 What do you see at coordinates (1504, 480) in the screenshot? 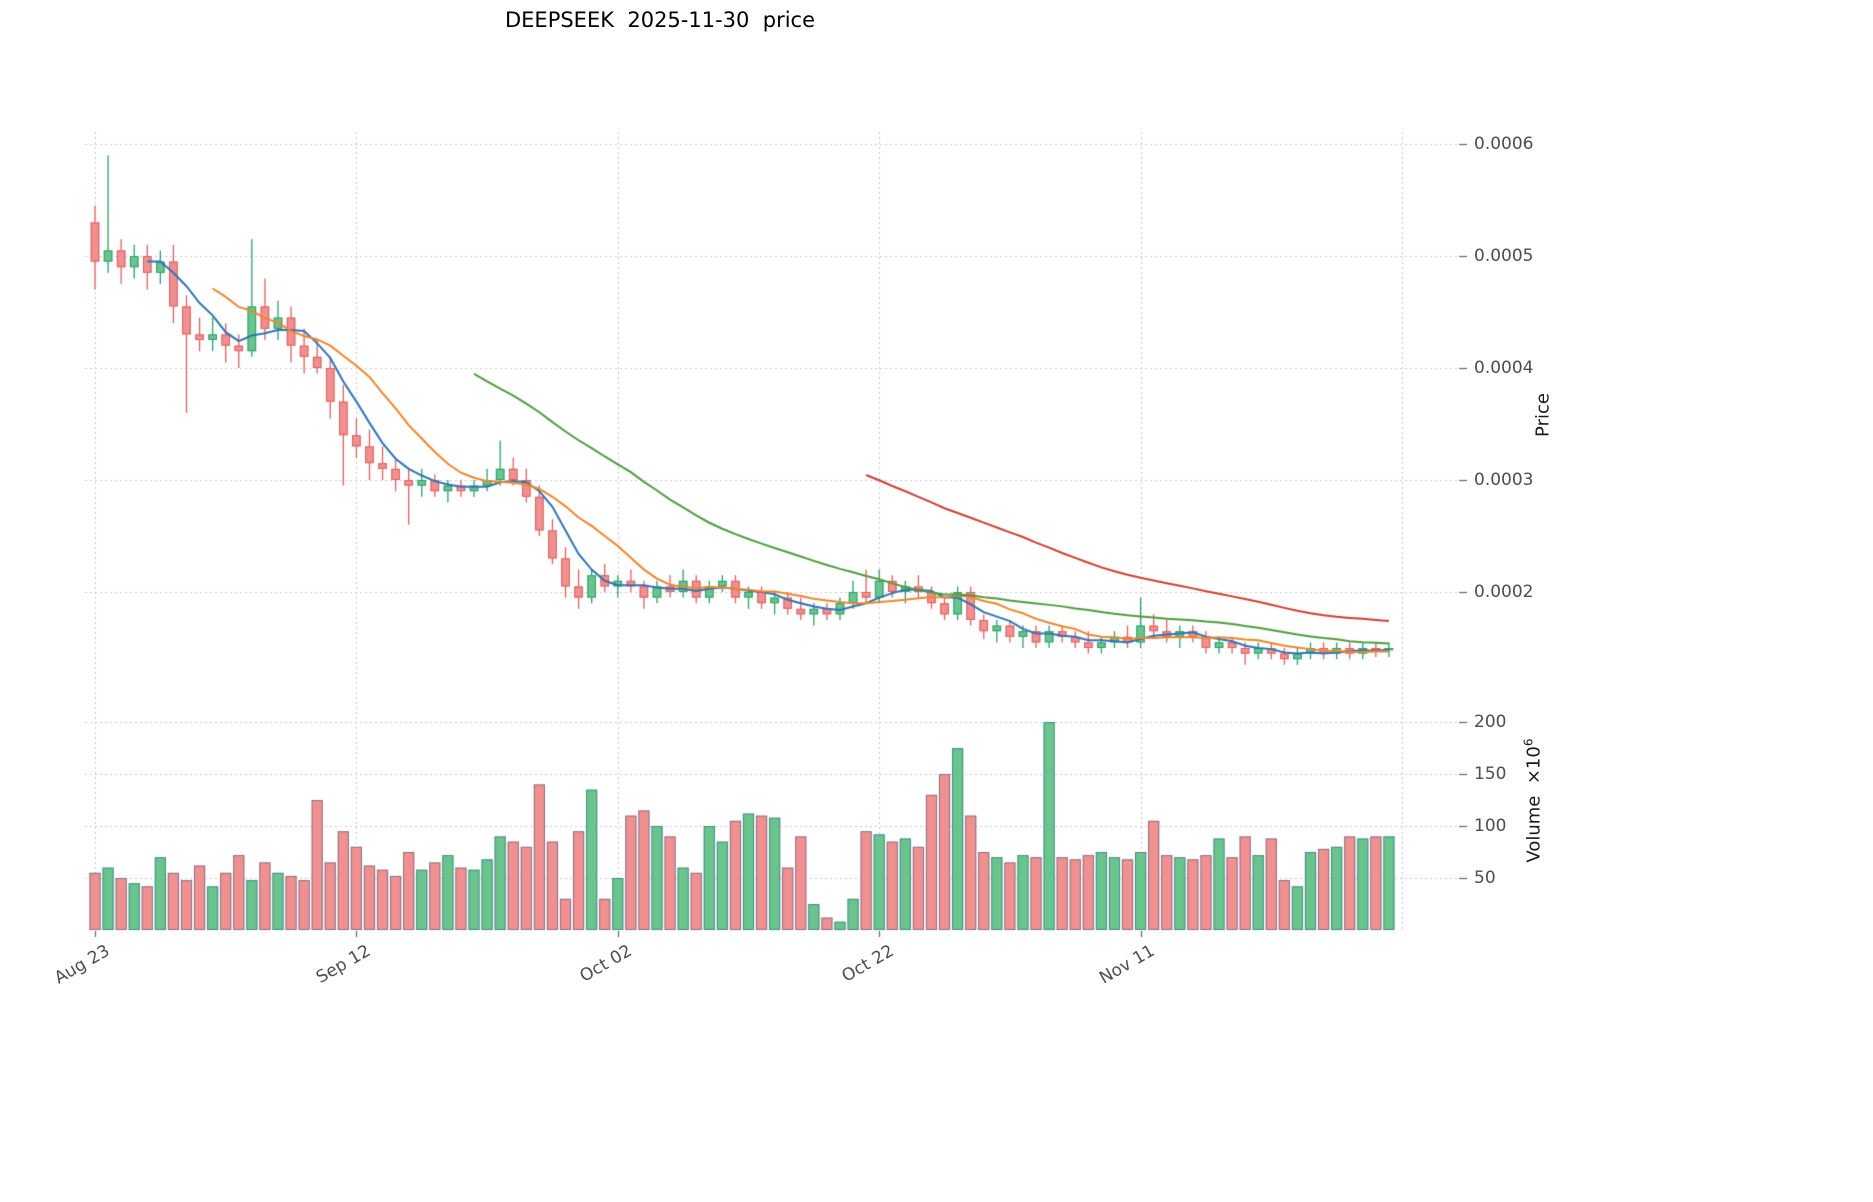
I see `price-axis-tick-label: 0.0003` at bounding box center [1504, 480].